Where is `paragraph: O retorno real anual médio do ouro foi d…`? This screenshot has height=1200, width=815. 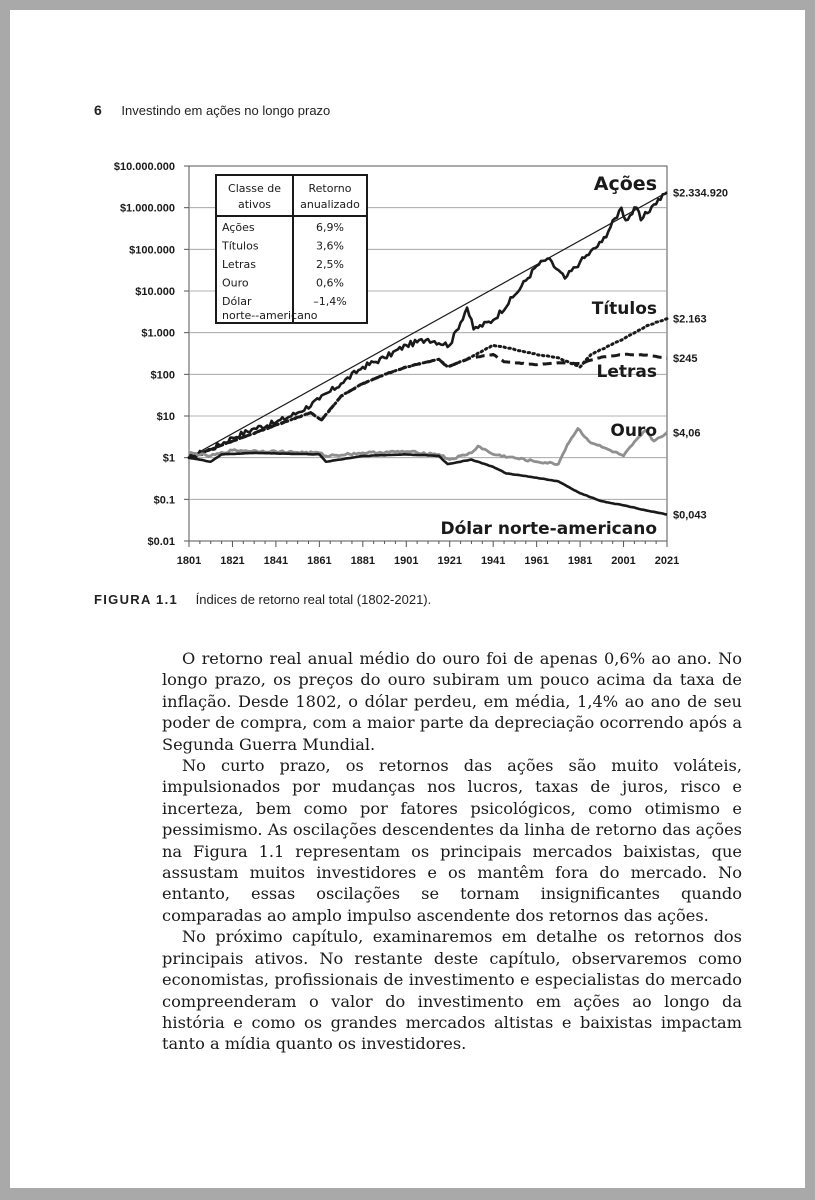 paragraph: O retorno real anual médio do ouro foi d… is located at coordinates (452, 701).